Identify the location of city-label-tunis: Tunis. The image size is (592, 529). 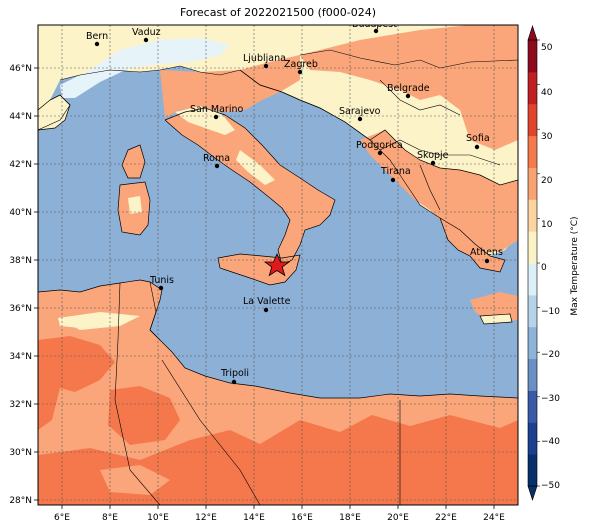
(161, 280).